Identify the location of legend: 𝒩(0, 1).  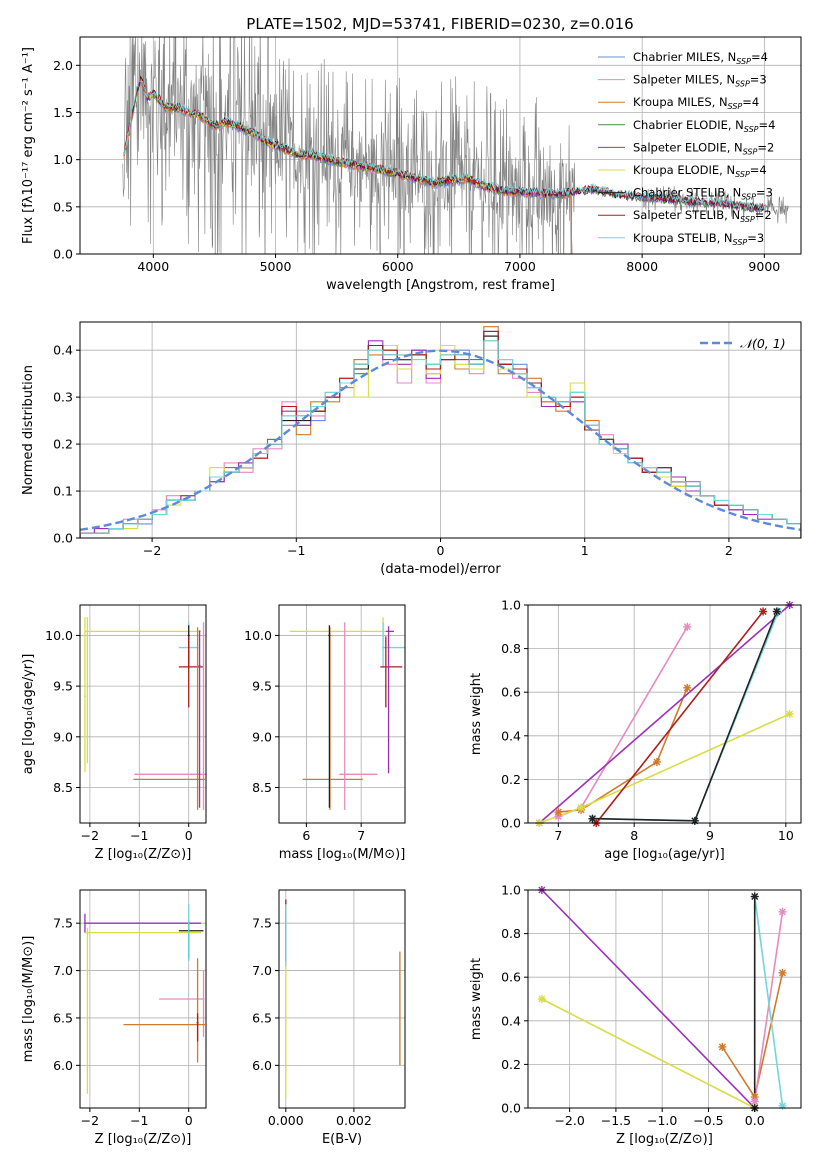
(743, 343).